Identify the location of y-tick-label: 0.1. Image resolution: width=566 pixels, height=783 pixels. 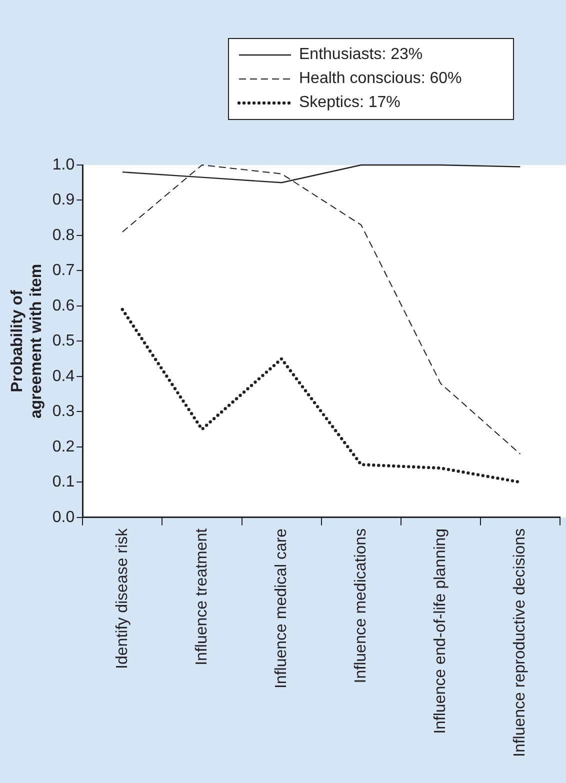
(63, 482).